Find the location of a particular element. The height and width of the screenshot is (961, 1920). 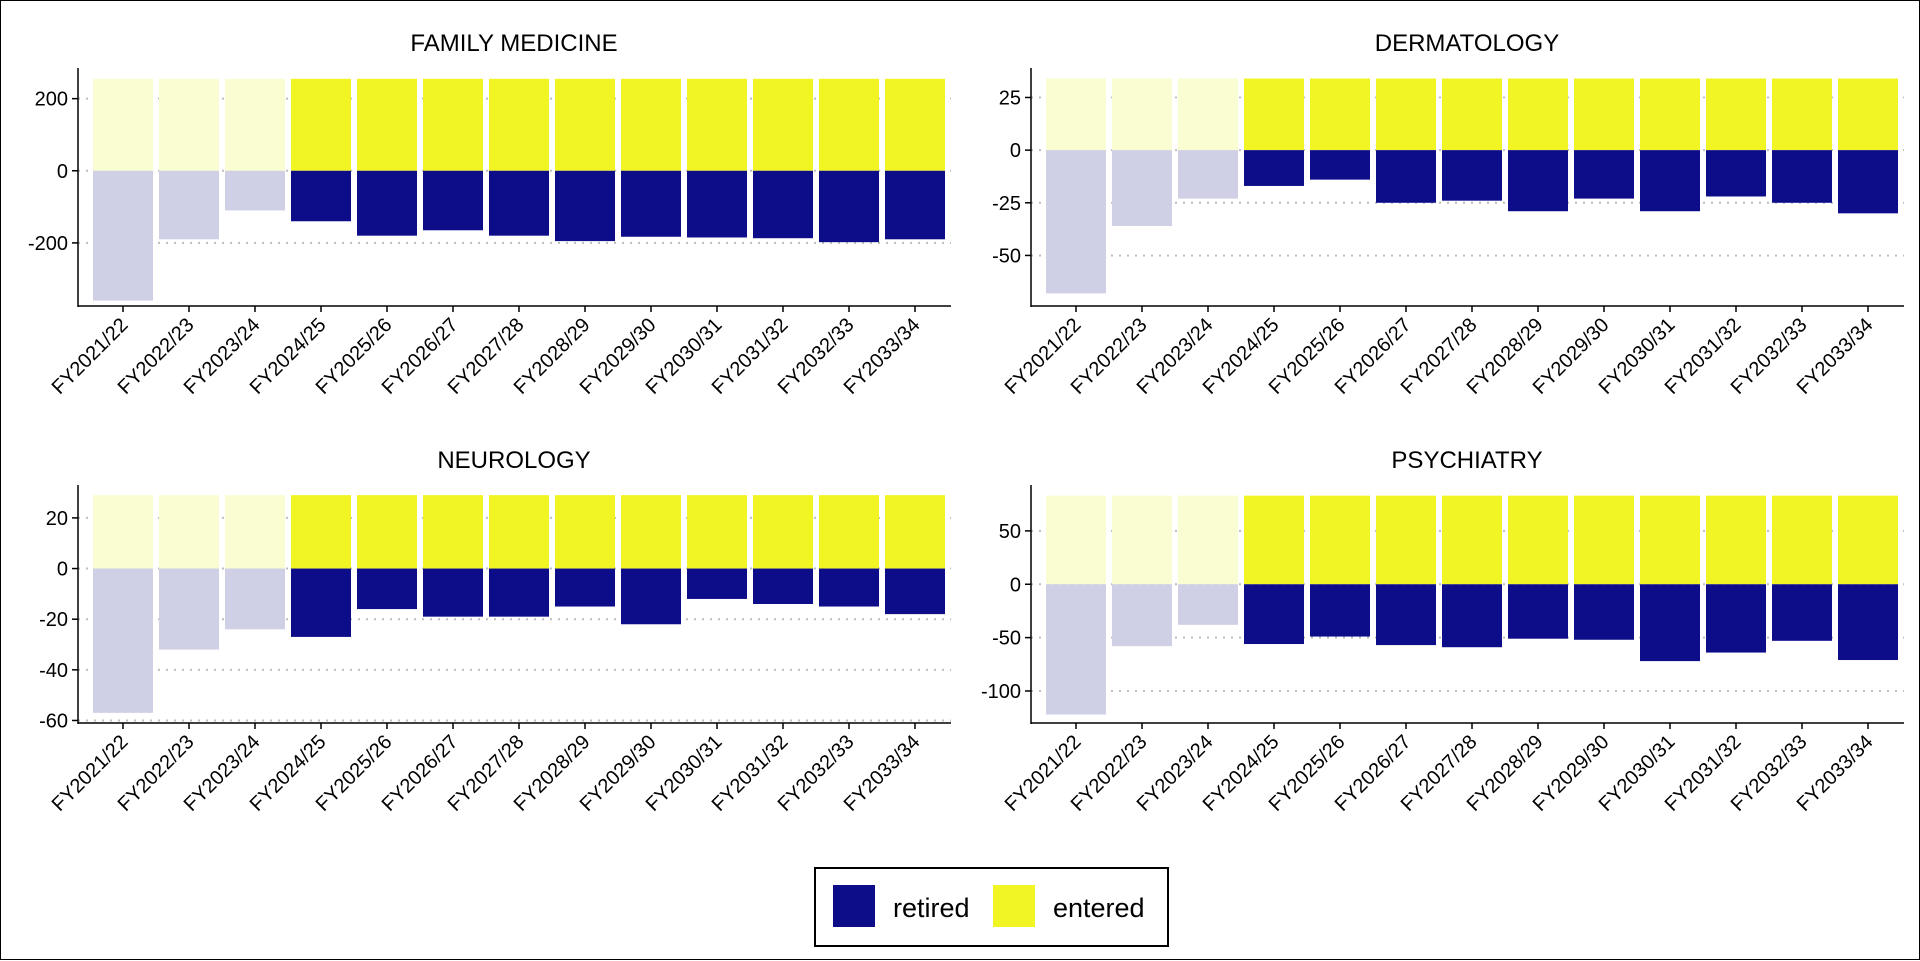

y-tick-label: -60 is located at coordinates (53, 721).